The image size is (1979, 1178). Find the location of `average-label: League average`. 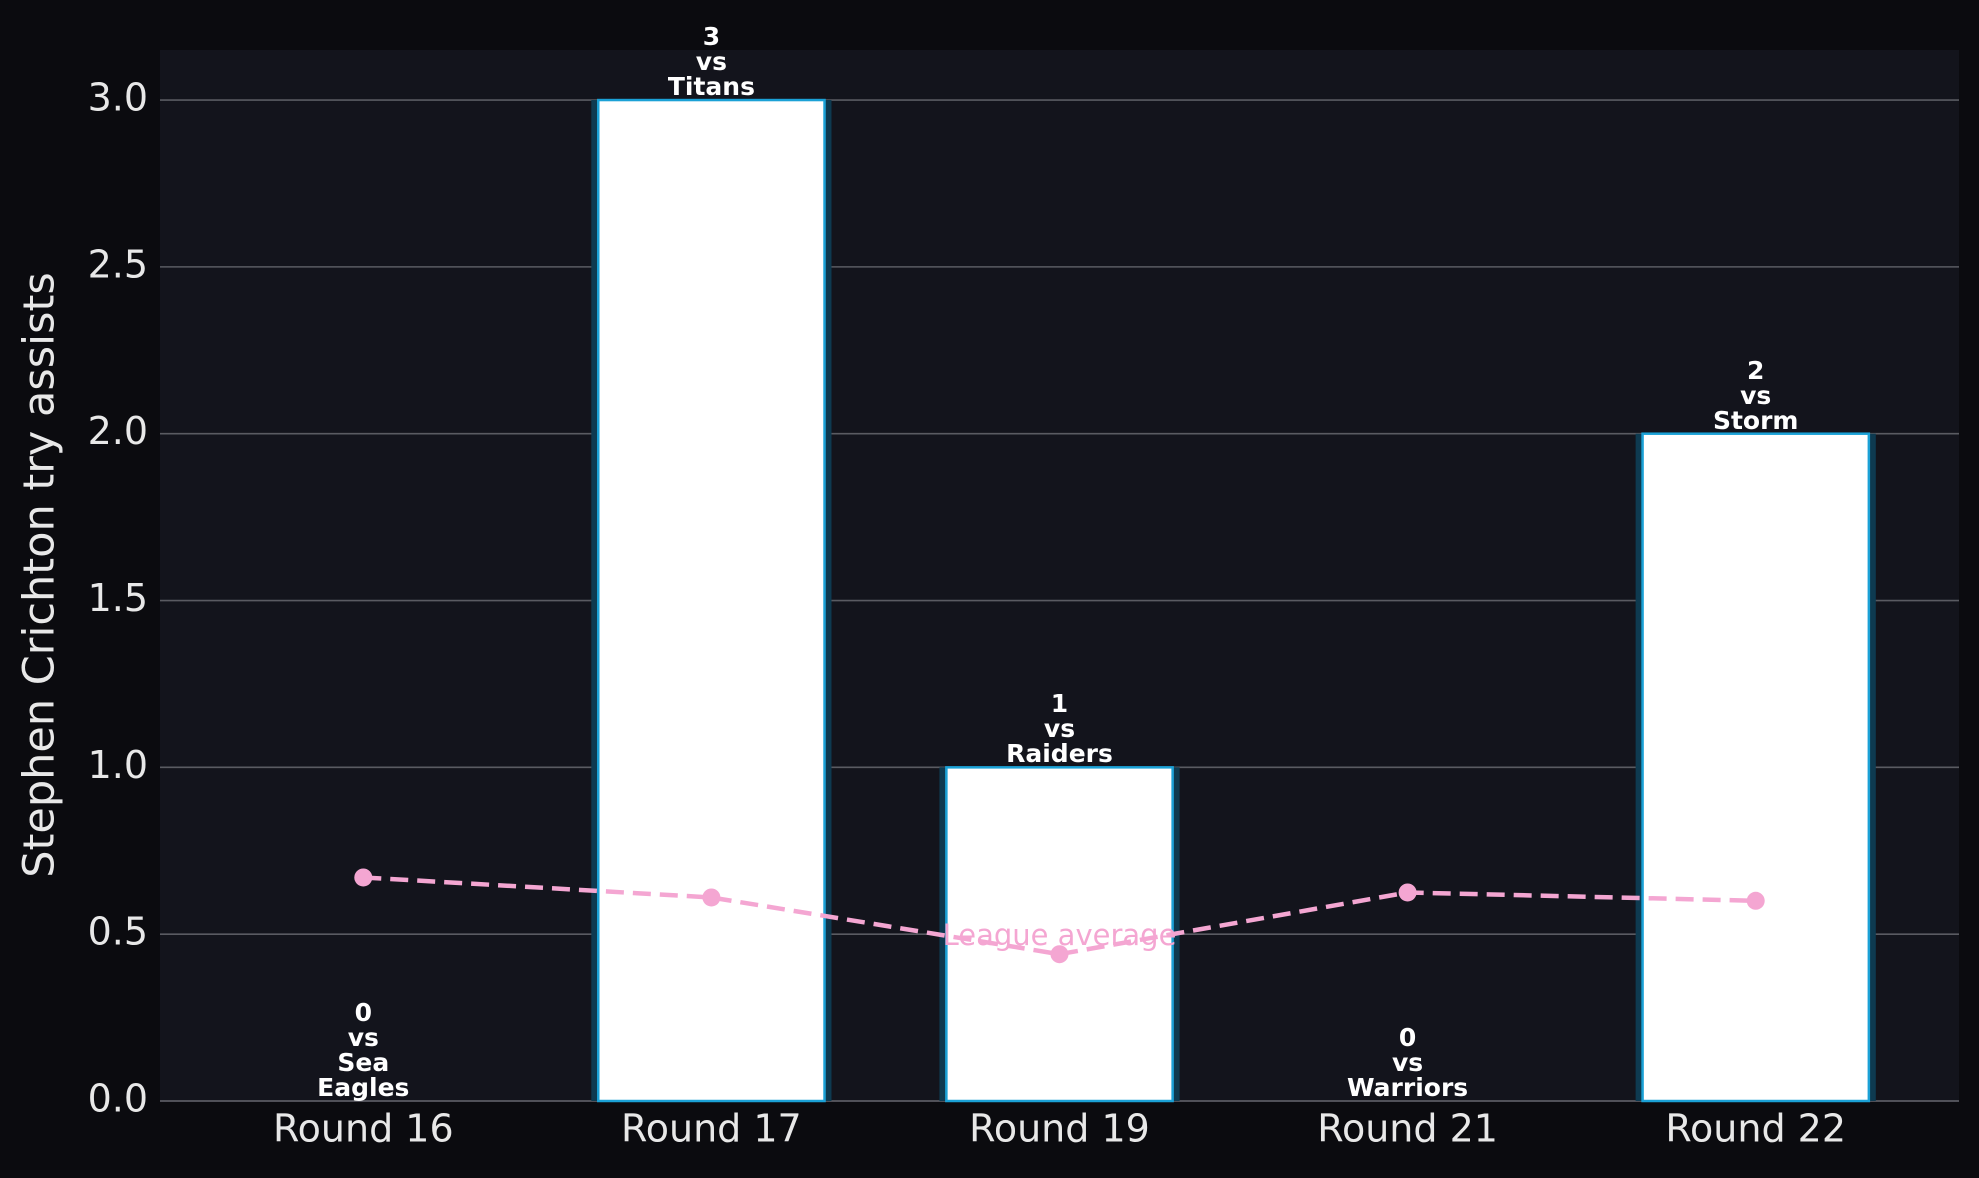

average-label: League average is located at coordinates (1060, 935).